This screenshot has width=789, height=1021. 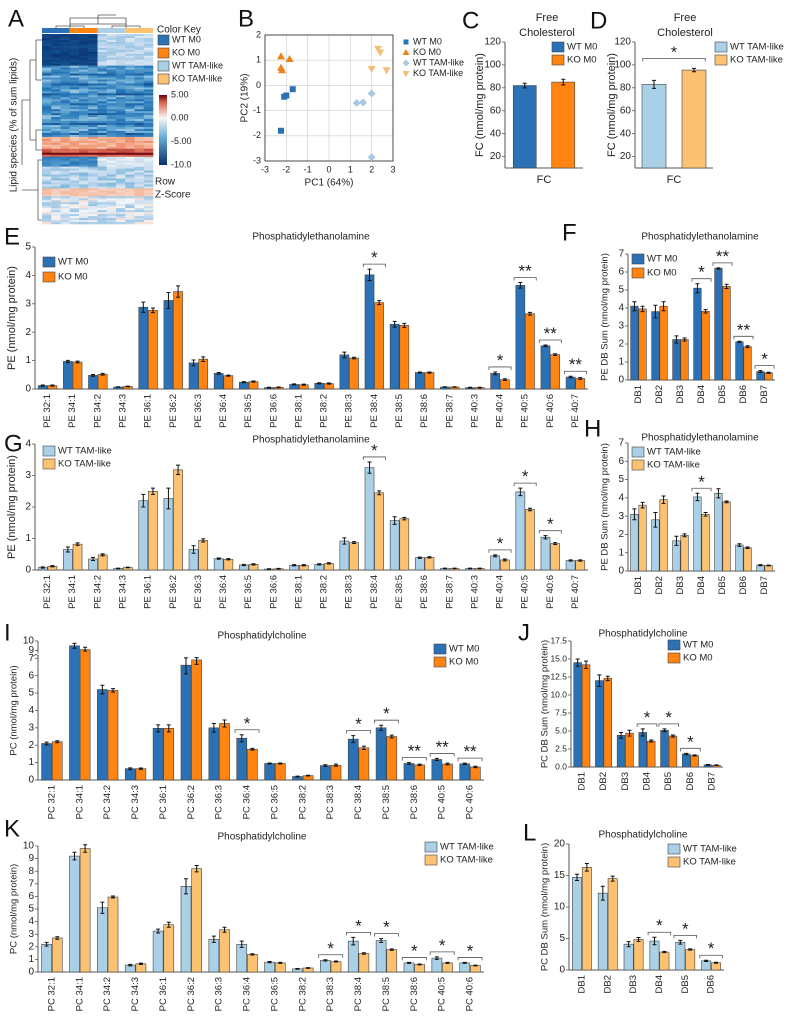 What do you see at coordinates (47, 411) in the screenshot?
I see `x-tick-label: PE 32:1` at bounding box center [47, 411].